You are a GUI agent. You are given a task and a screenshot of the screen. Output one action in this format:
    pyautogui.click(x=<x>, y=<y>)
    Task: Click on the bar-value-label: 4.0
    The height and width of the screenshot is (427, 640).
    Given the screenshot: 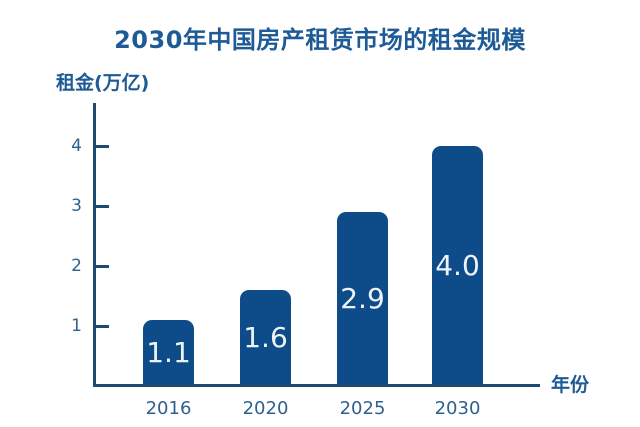 What is the action you would take?
    pyautogui.click(x=457, y=265)
    